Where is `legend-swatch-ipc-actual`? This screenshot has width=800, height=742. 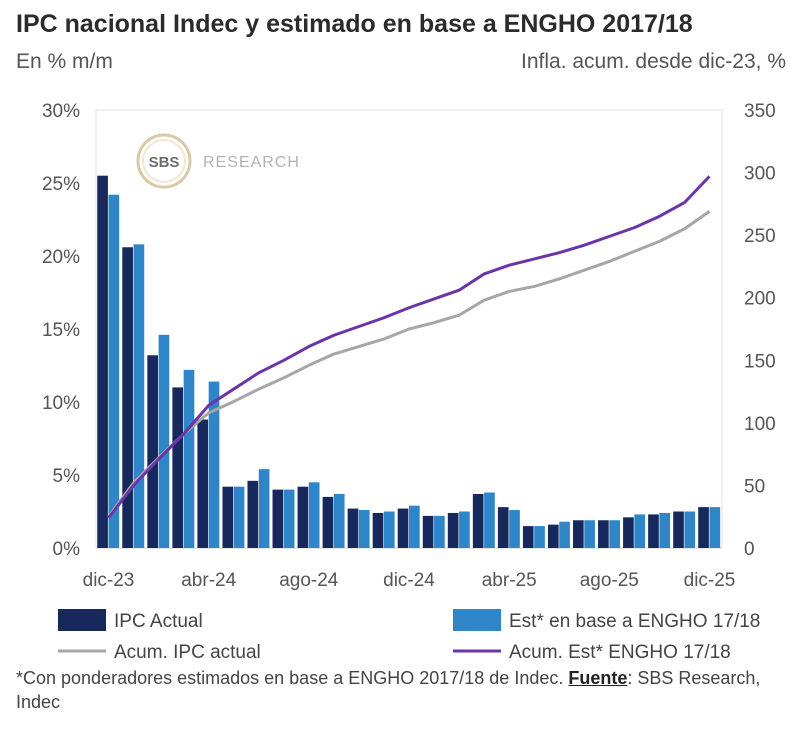 legend-swatch-ipc-actual is located at coordinates (82, 620).